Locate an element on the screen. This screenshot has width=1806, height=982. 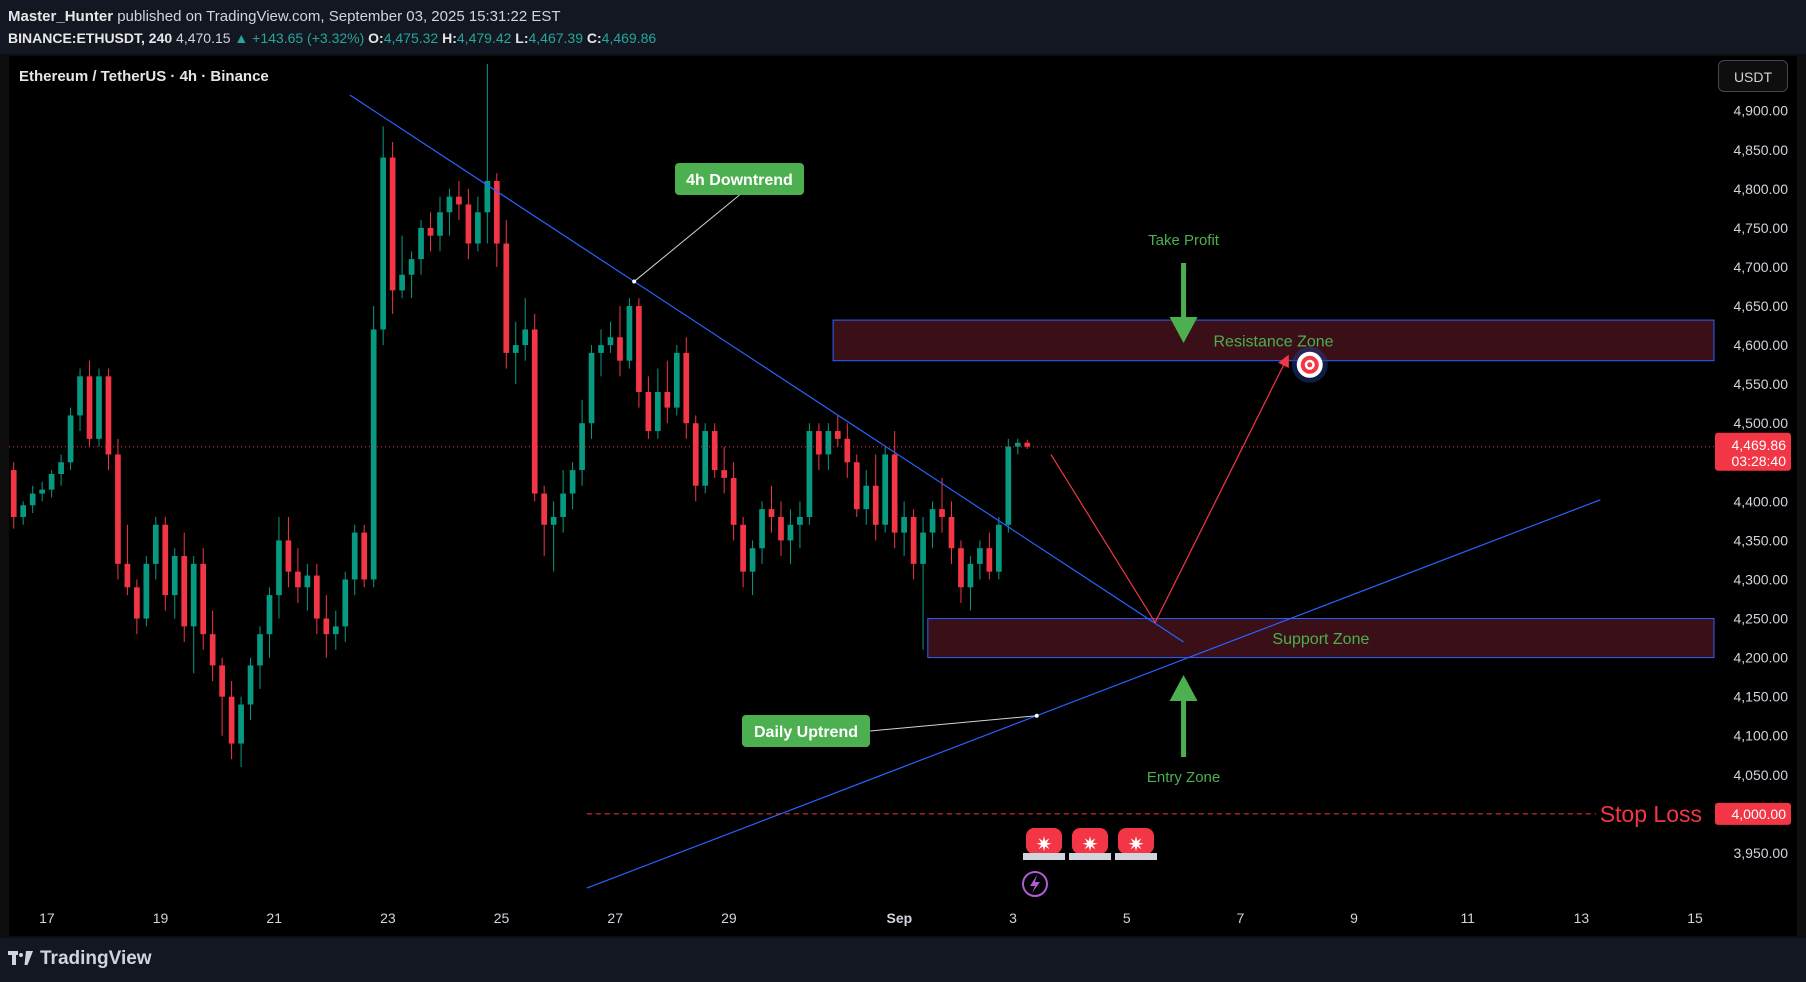
projection-path is located at coordinates (1169, 489).